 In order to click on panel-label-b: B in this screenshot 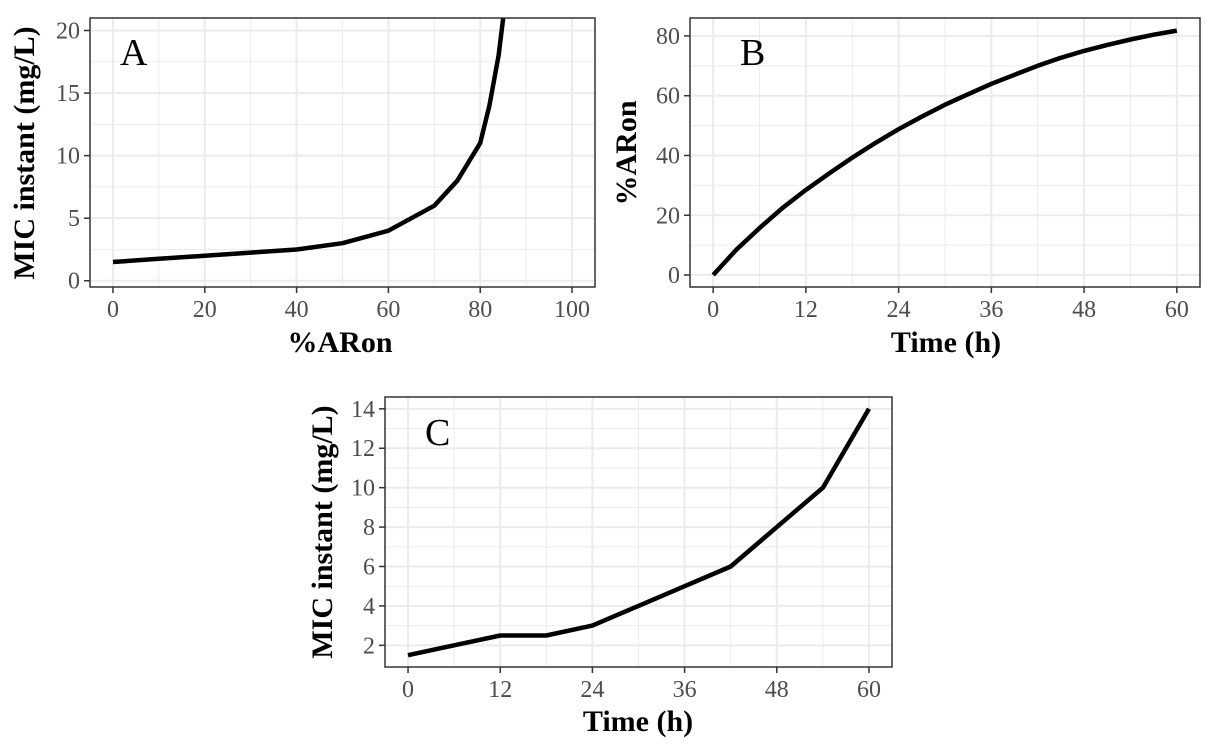, I will do `click(752, 53)`.